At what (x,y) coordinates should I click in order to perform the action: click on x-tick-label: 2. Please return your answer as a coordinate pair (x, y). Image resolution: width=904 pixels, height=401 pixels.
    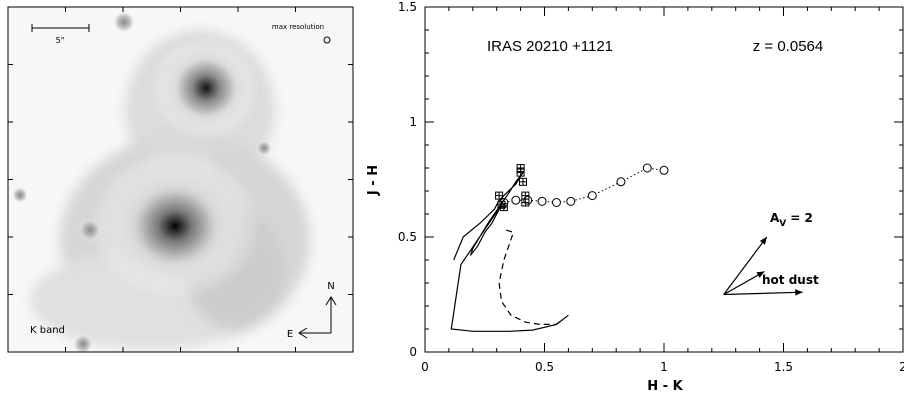
    Looking at the image, I should click on (901, 367).